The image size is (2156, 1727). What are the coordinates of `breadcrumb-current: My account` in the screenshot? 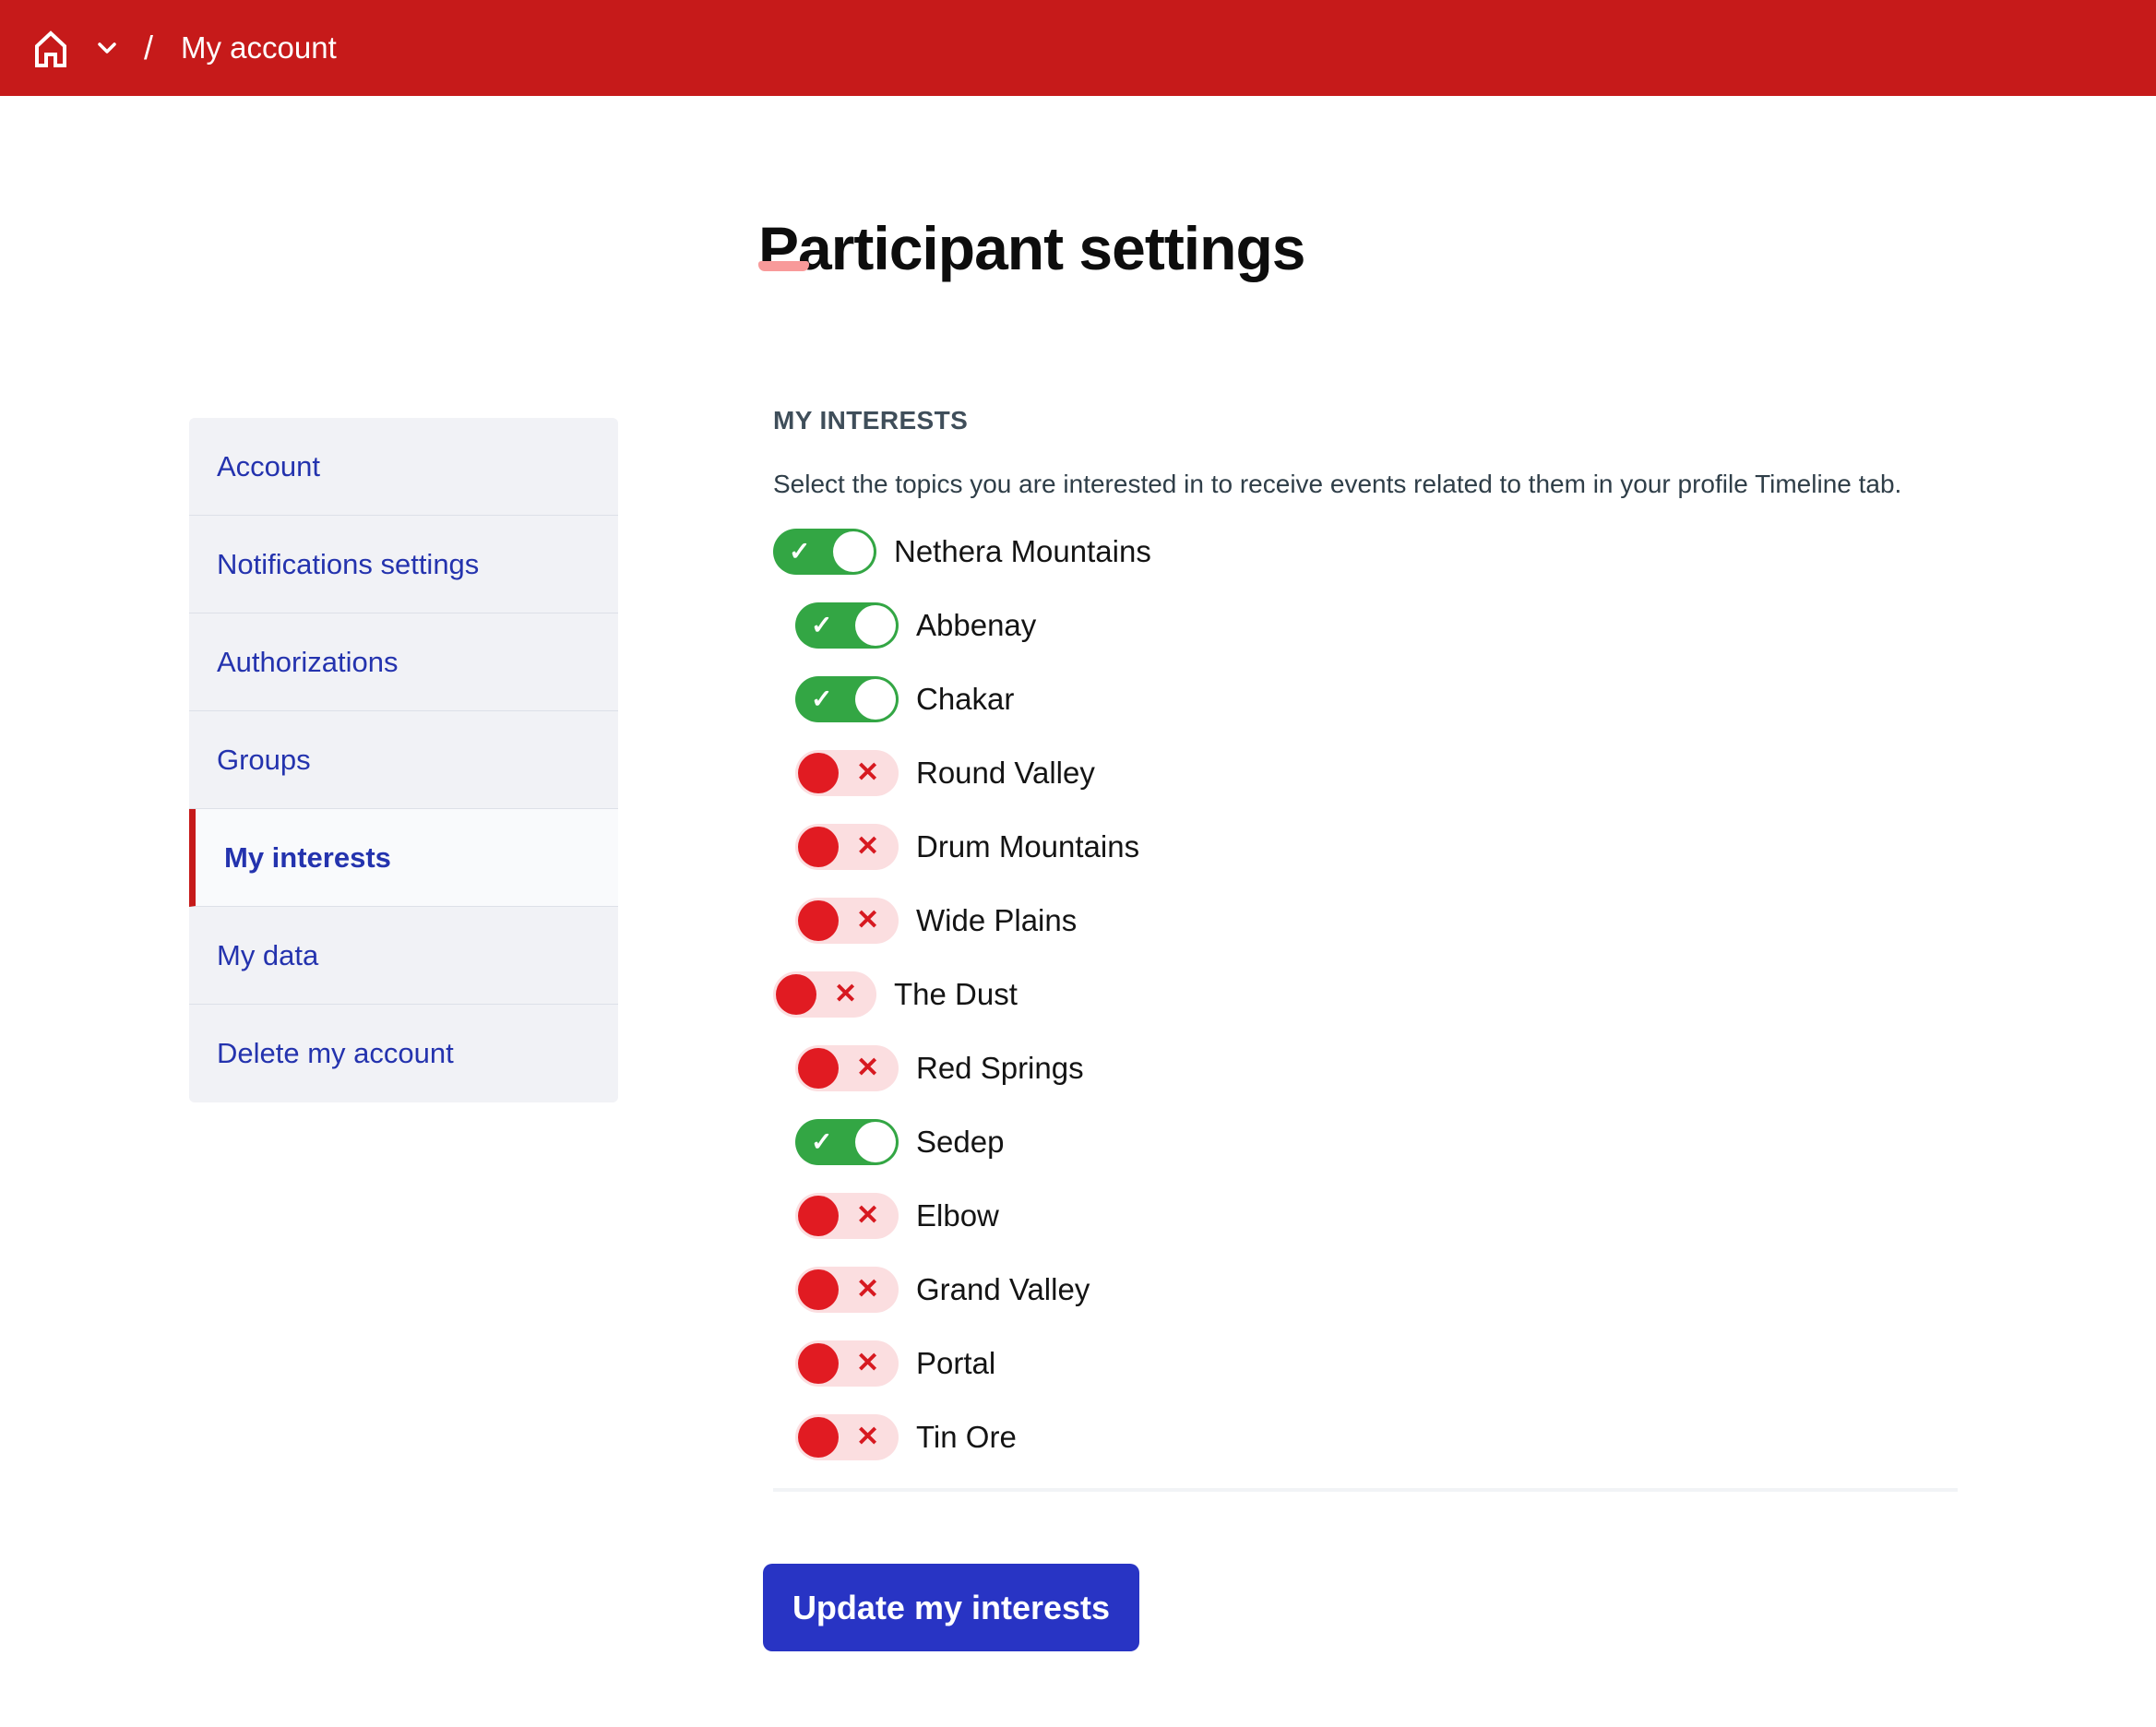 It's located at (259, 47).